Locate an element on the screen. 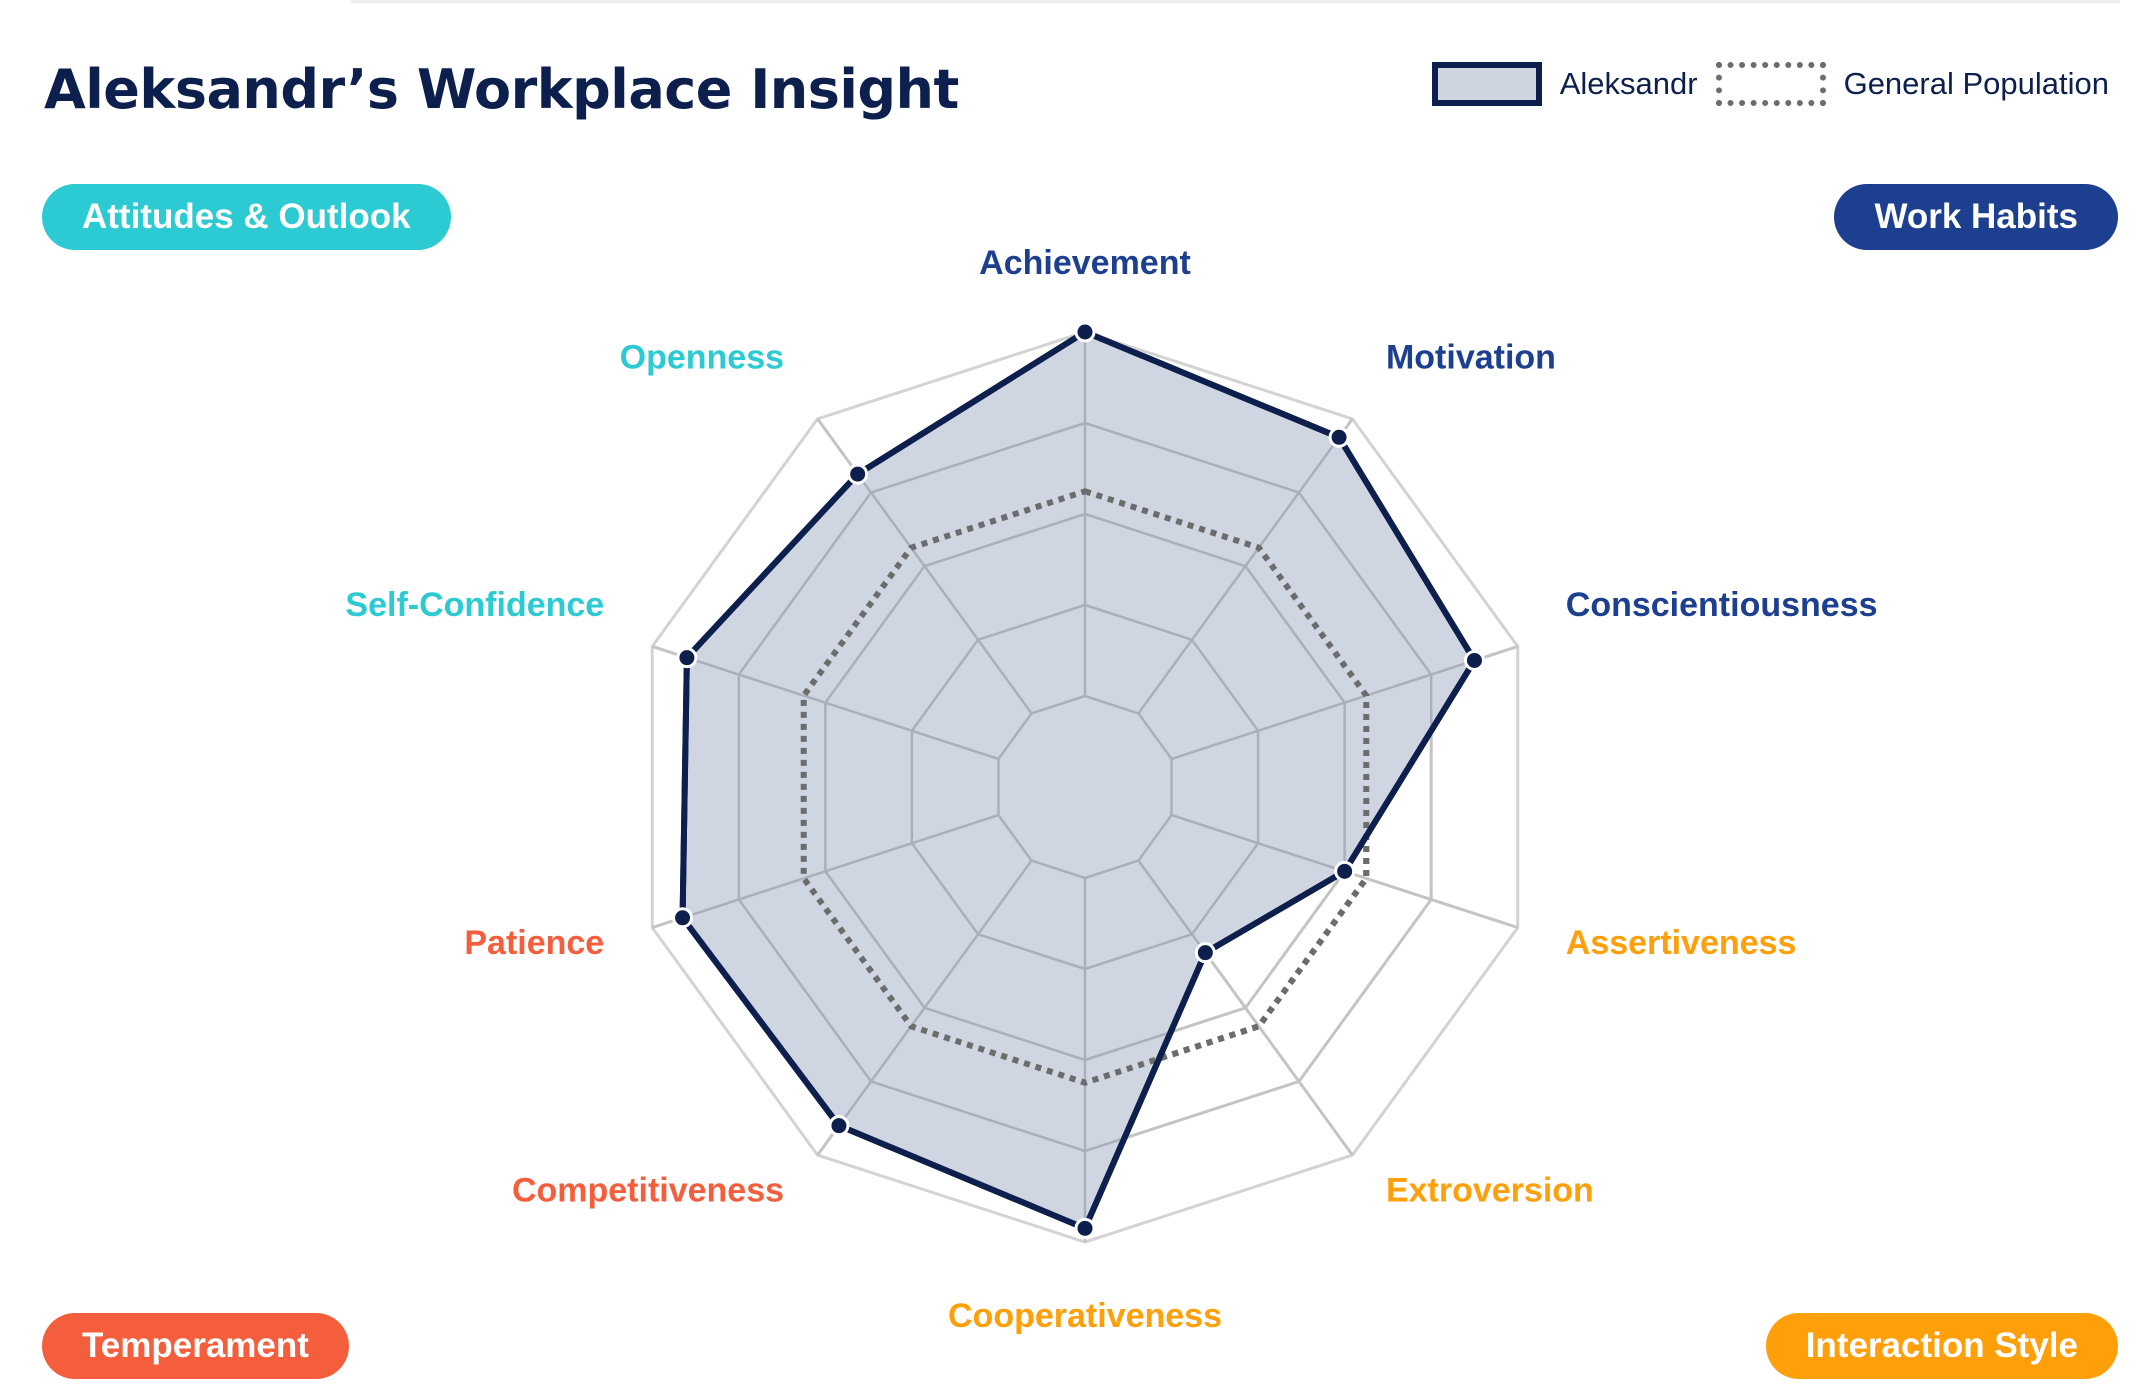 The image size is (2149, 1388). category-pill-work-habits: Work Habits is located at coordinates (1976, 217).